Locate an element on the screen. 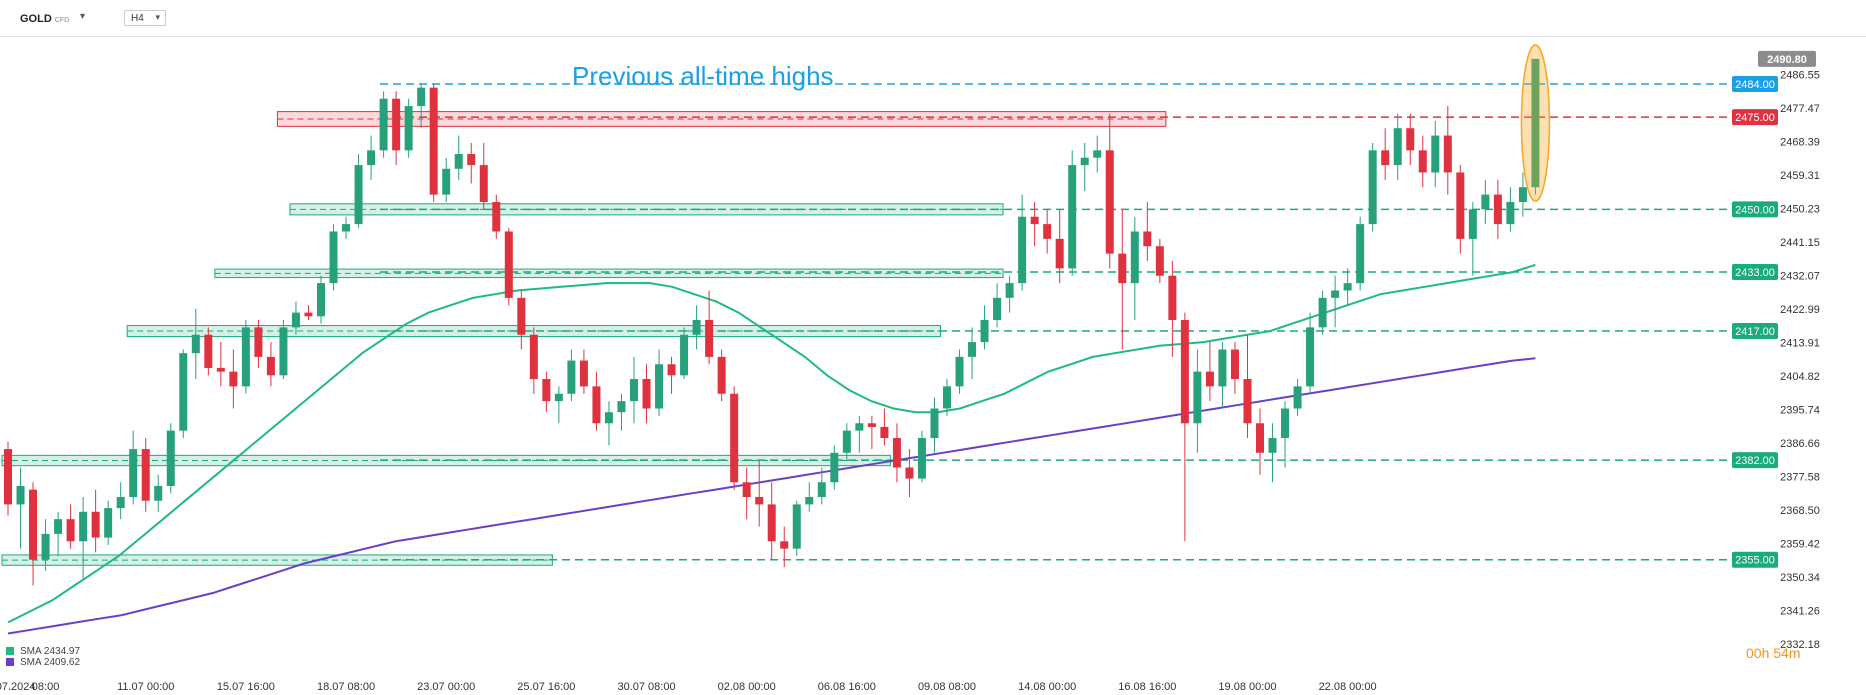 This screenshot has width=1866, height=695. time-tick-label: 22.08 00:00 is located at coordinates (1348, 687).